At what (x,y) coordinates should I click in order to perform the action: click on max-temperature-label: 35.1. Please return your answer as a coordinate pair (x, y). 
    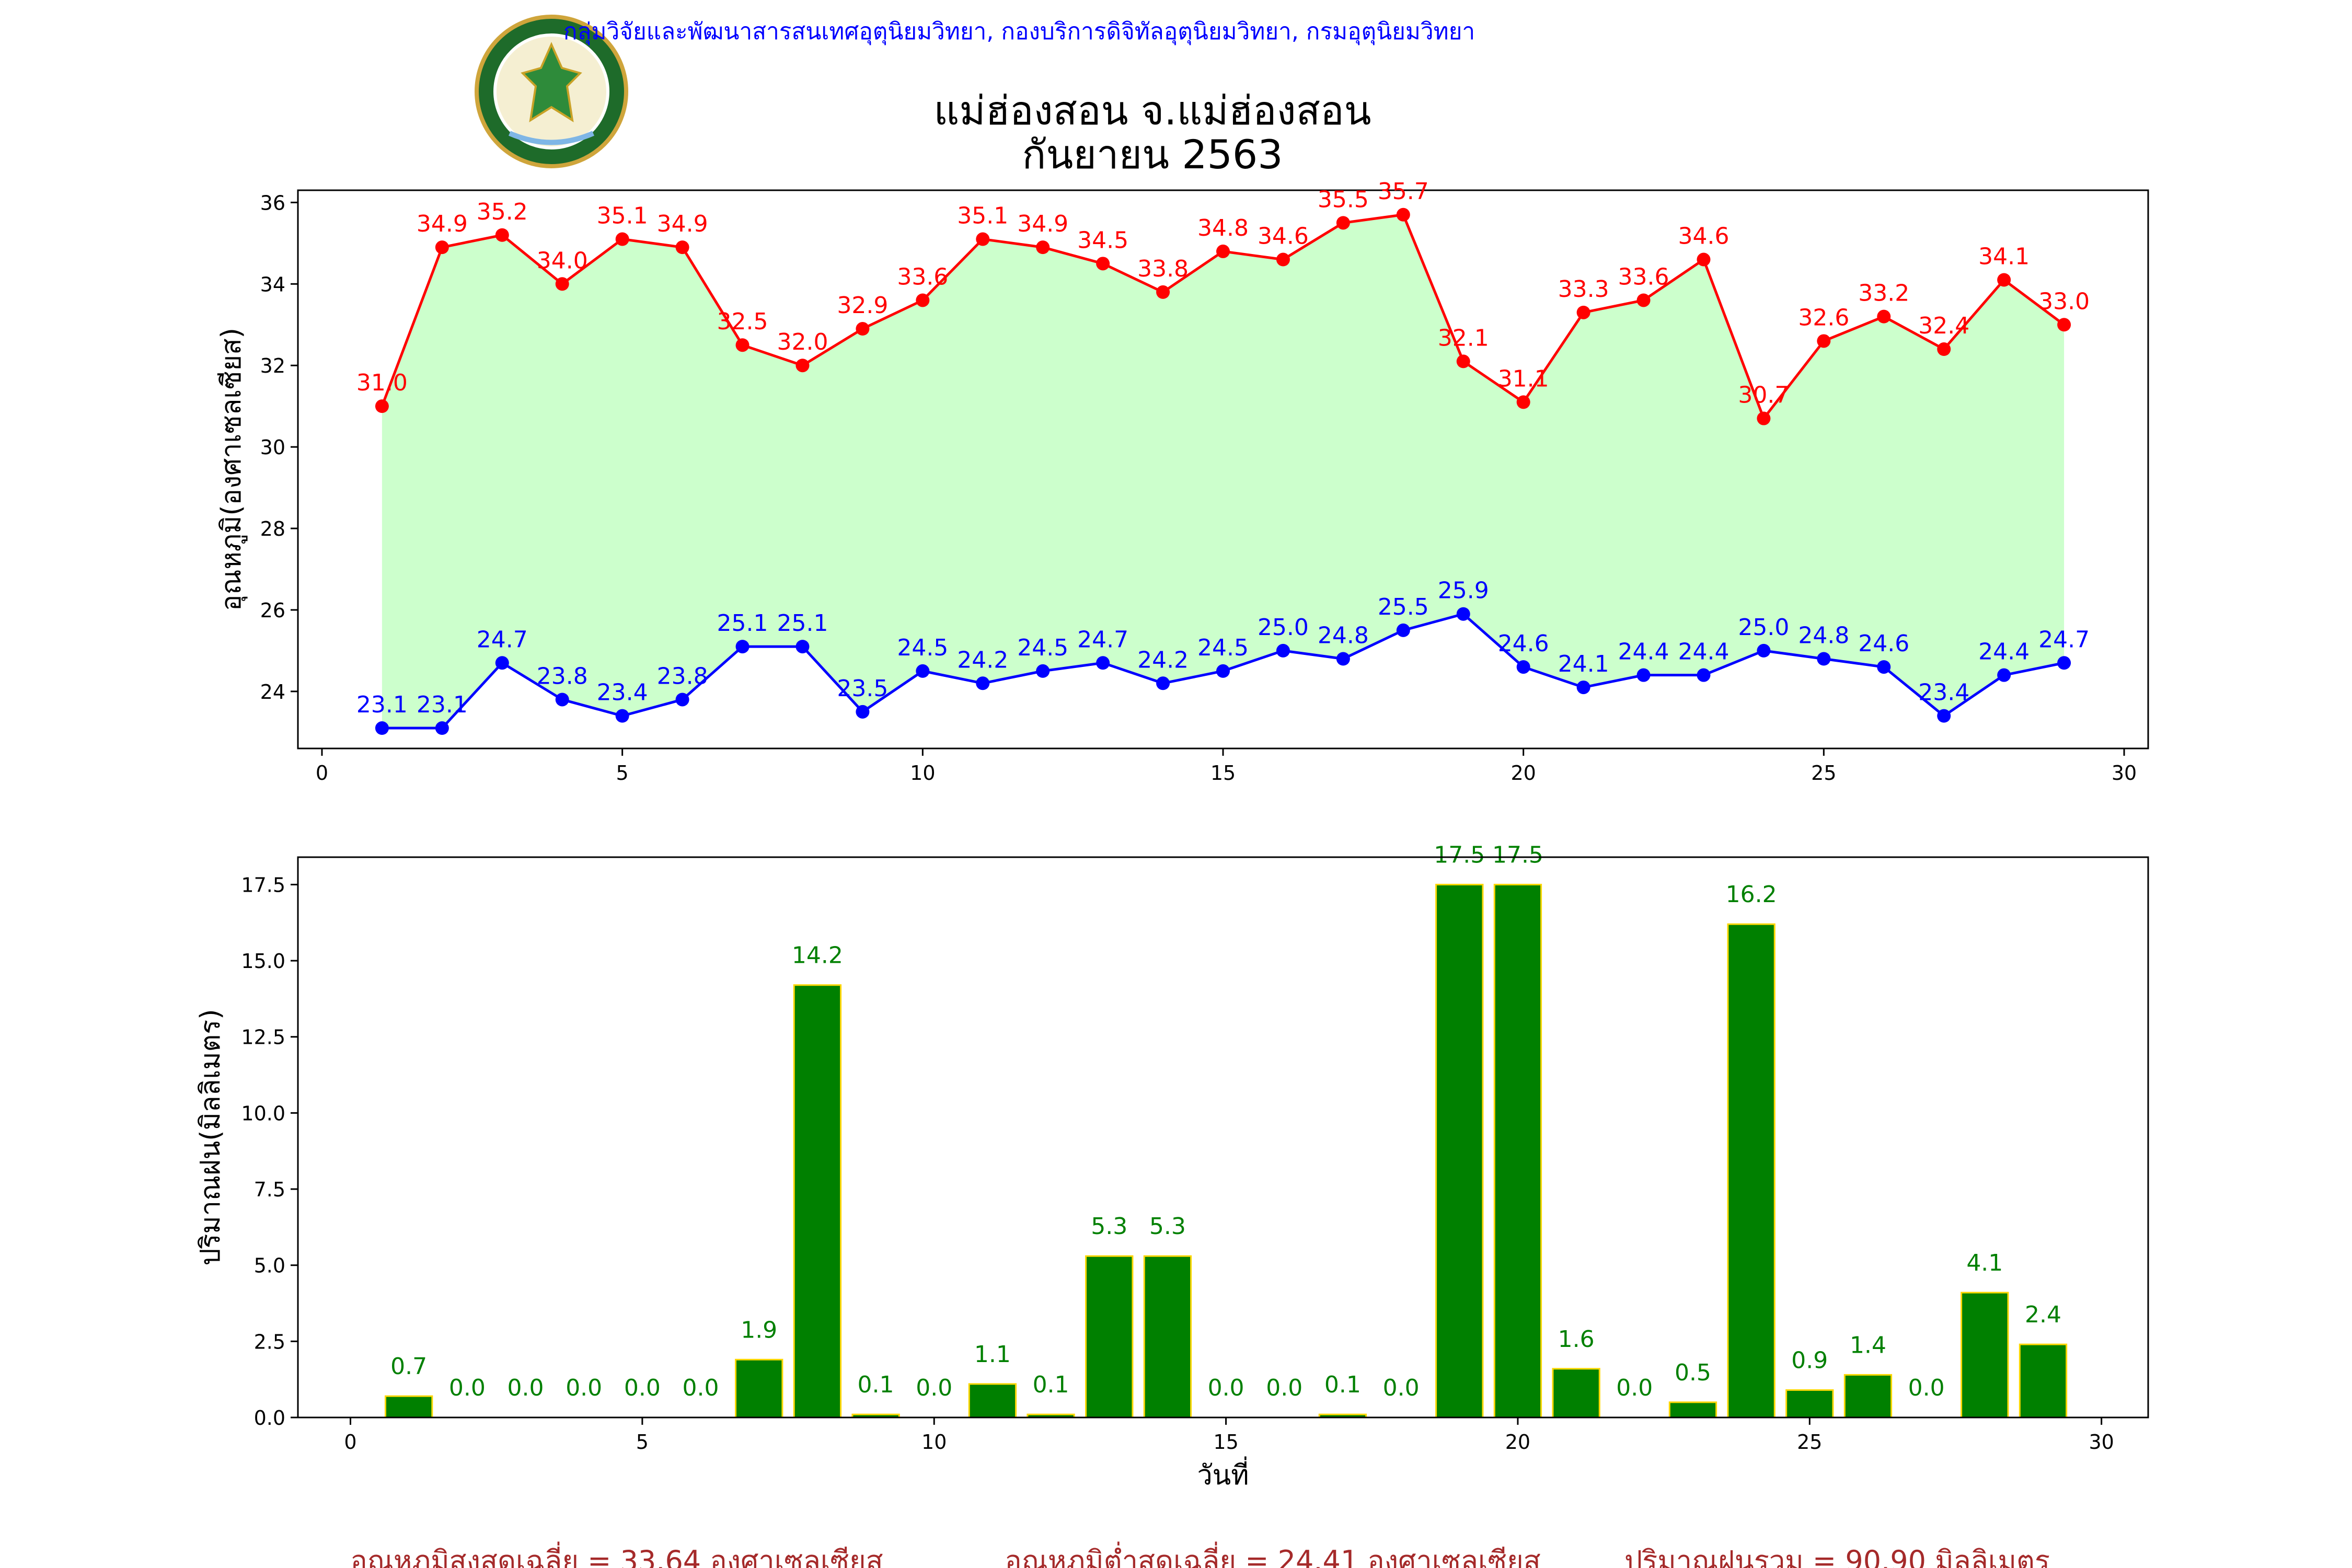
    Looking at the image, I should click on (982, 216).